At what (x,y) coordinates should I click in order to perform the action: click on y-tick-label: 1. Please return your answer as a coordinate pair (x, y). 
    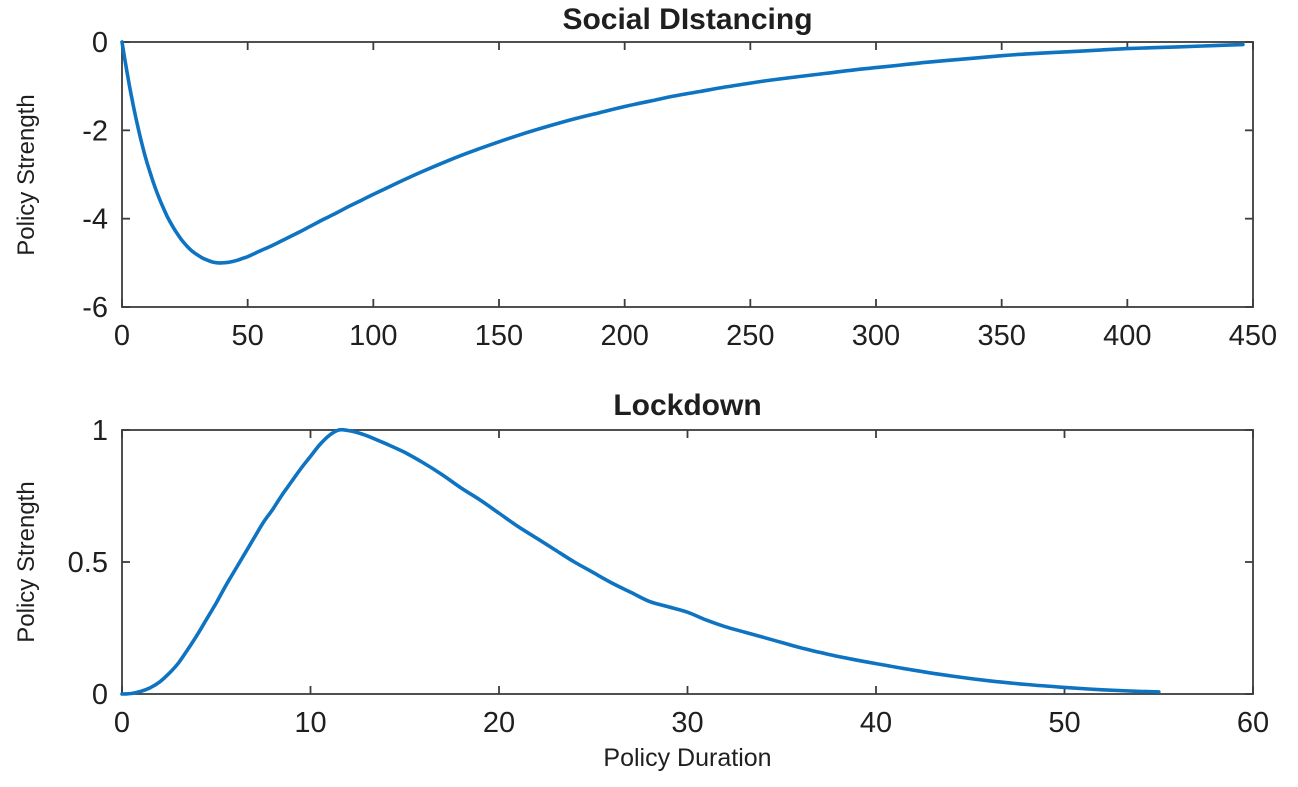
    Looking at the image, I should click on (100, 431).